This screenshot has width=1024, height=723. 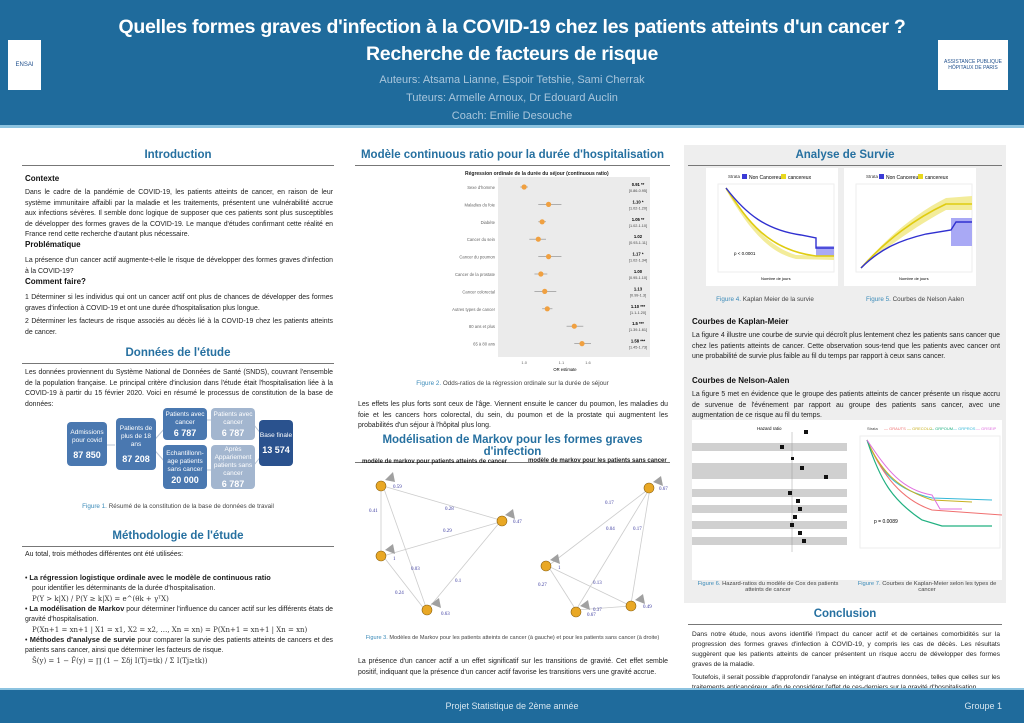 I want to click on flow-box-admissions: Admissions pour covid 87 850, so click(x=87, y=444).